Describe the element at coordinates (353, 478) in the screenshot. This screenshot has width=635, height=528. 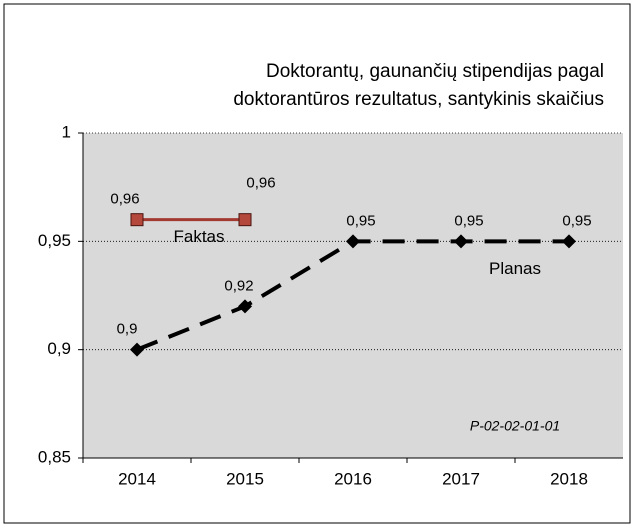
I see `x-tick-label: 2016` at that location.